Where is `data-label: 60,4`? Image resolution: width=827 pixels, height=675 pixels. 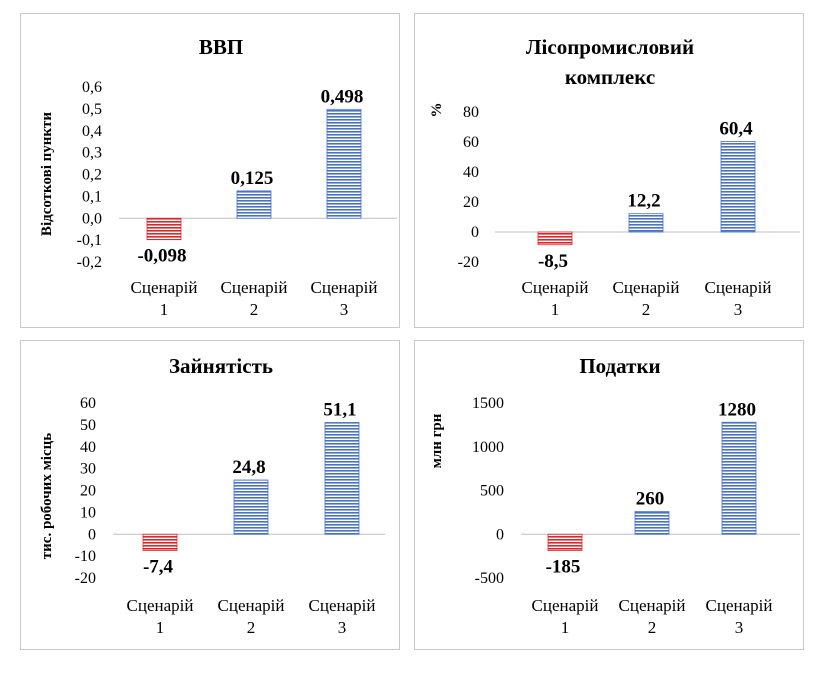 data-label: 60,4 is located at coordinates (736, 128).